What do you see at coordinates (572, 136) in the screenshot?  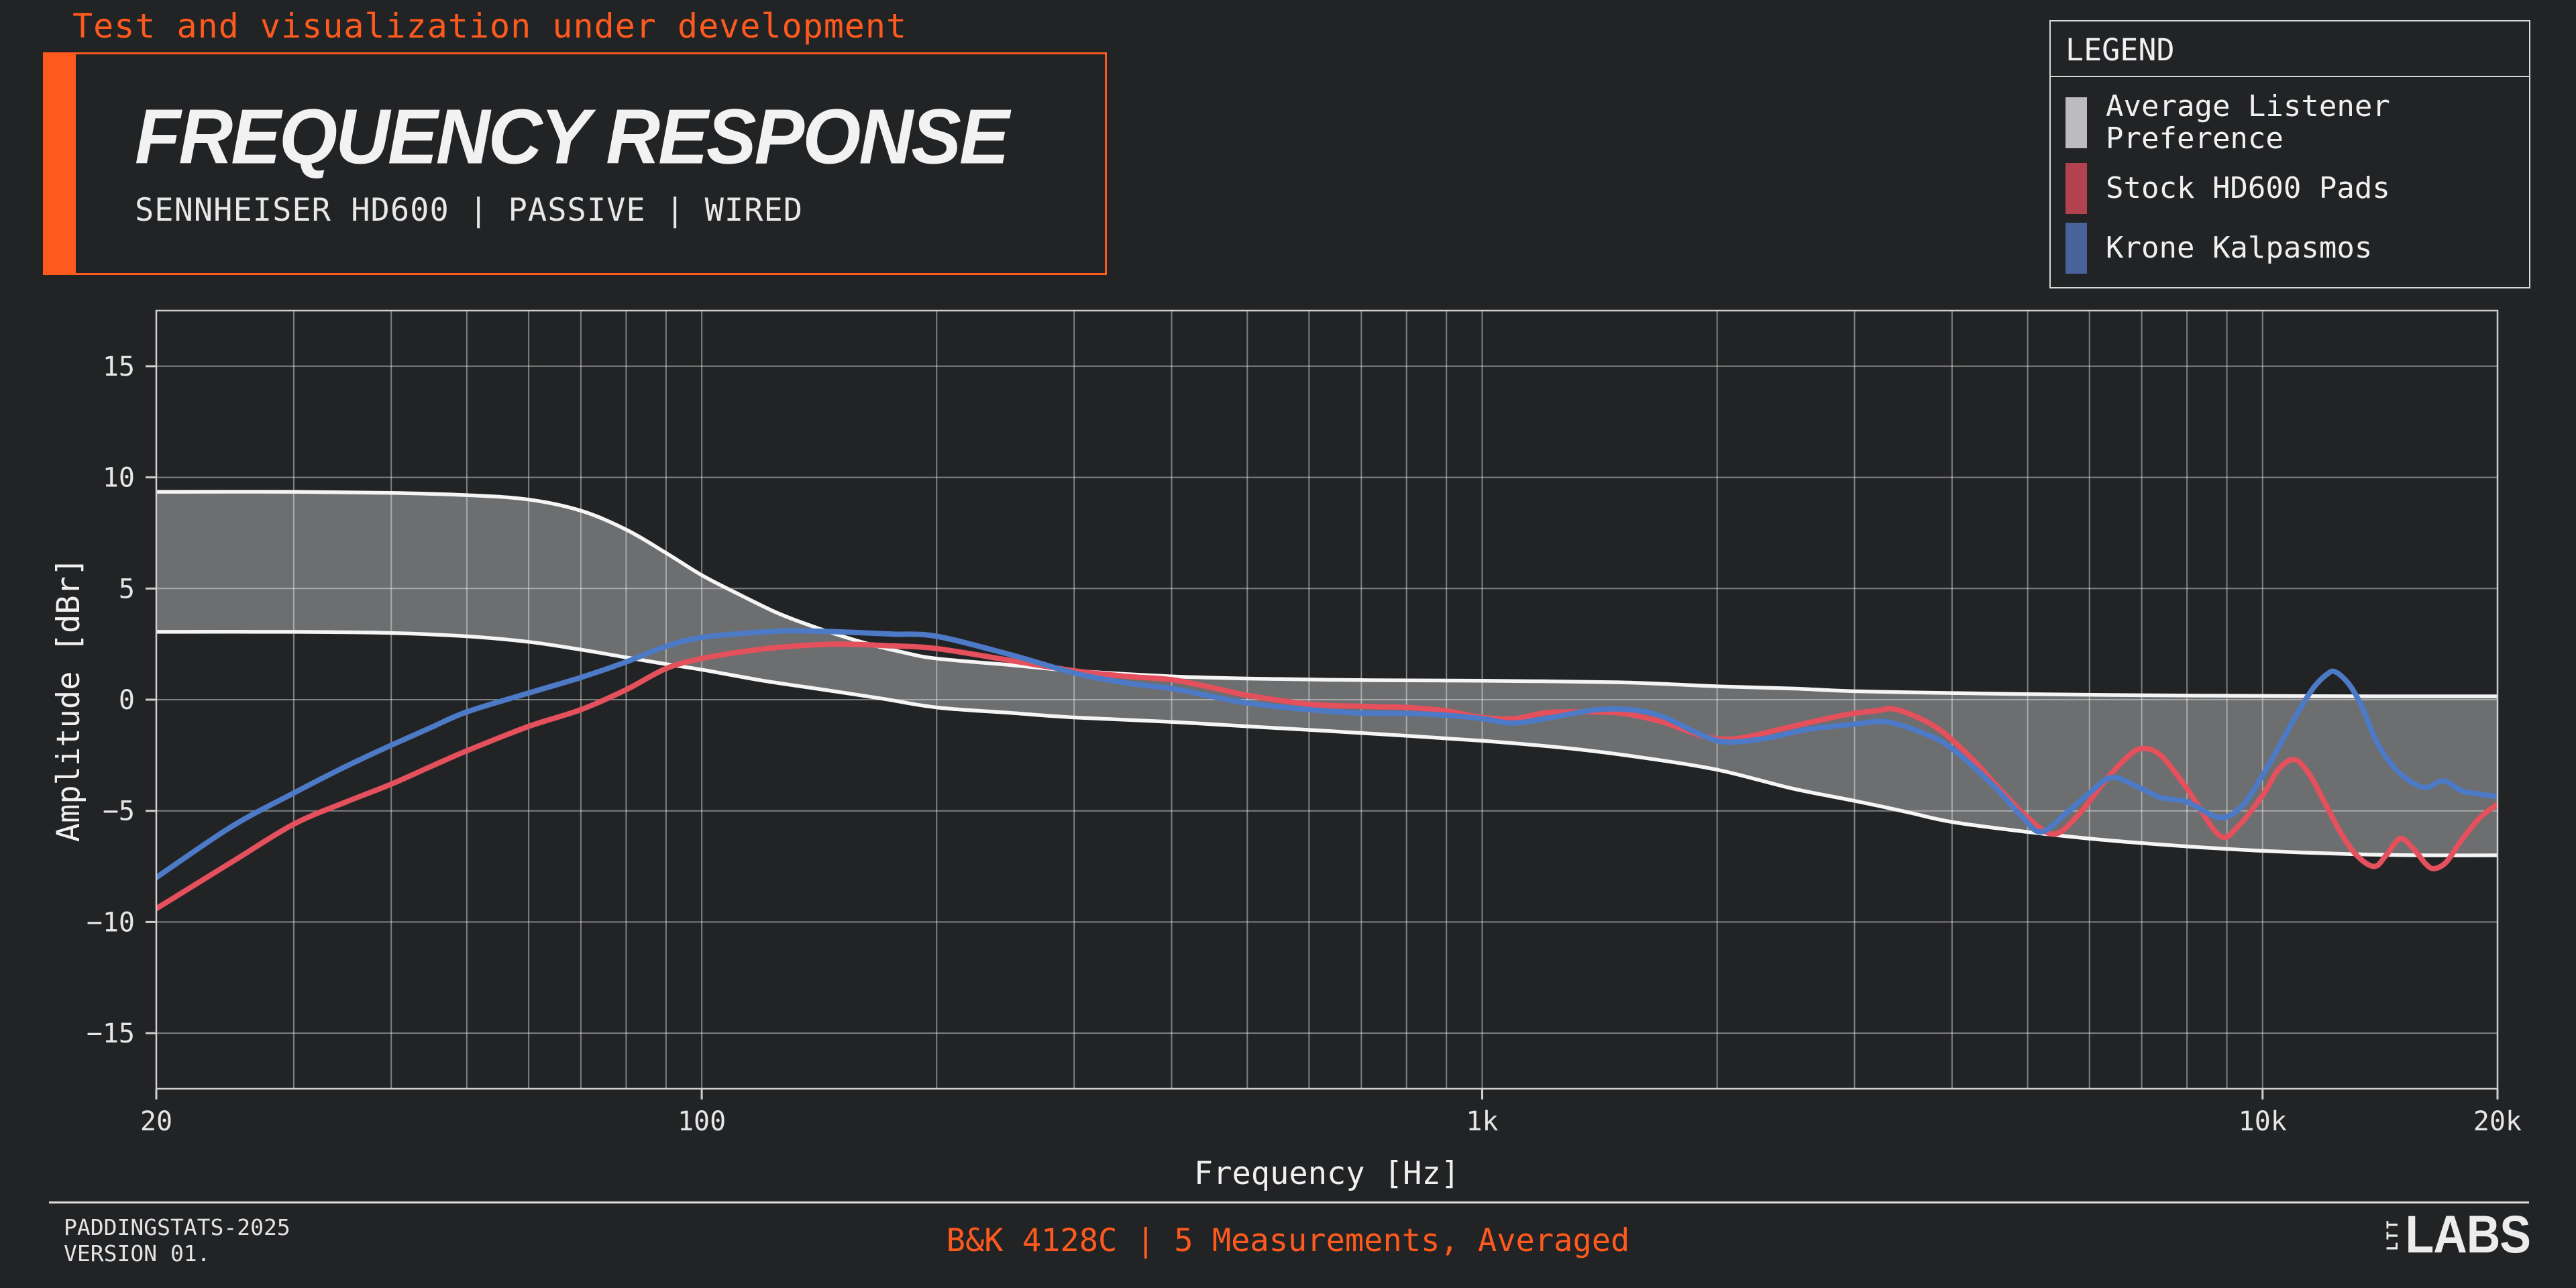 I see `page-title: FREQUENCY RESPONSE` at bounding box center [572, 136].